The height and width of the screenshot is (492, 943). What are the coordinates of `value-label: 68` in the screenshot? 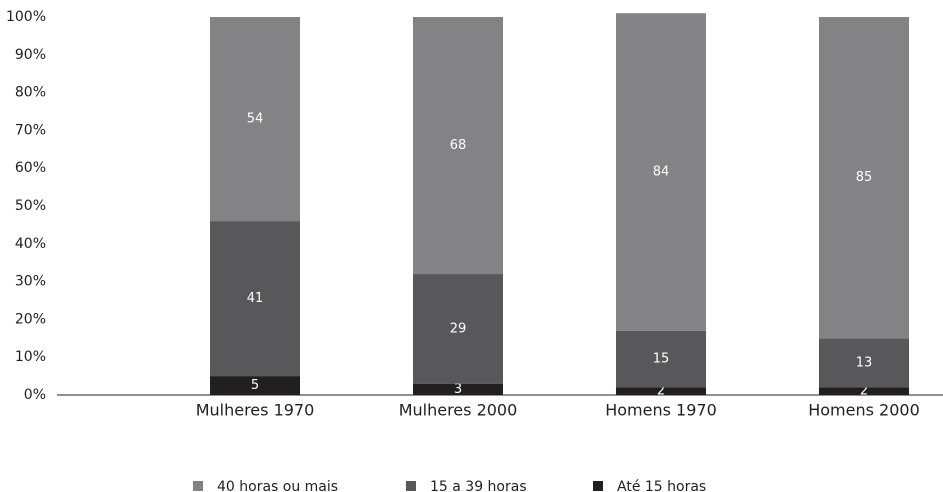 It's located at (458, 145).